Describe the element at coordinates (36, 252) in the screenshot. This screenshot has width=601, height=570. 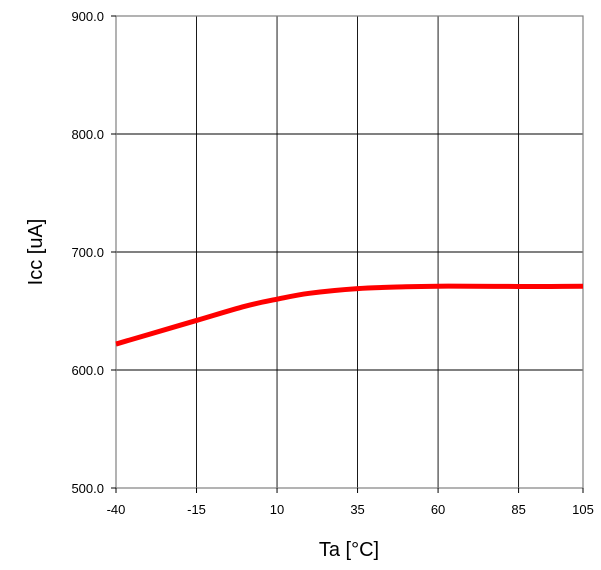
I see `y-axis-title: Icc [uA]` at that location.